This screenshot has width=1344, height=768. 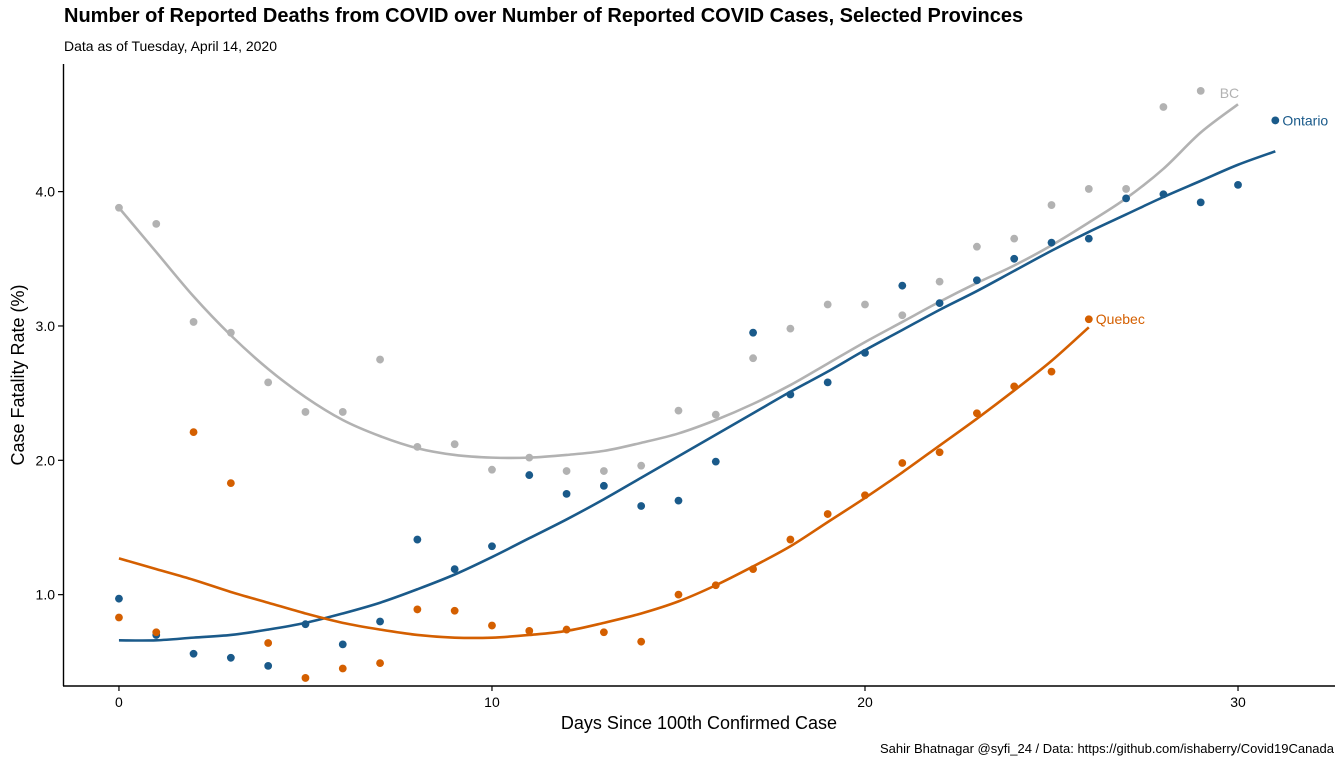 I want to click on x-tick-label: 10, so click(x=492, y=702).